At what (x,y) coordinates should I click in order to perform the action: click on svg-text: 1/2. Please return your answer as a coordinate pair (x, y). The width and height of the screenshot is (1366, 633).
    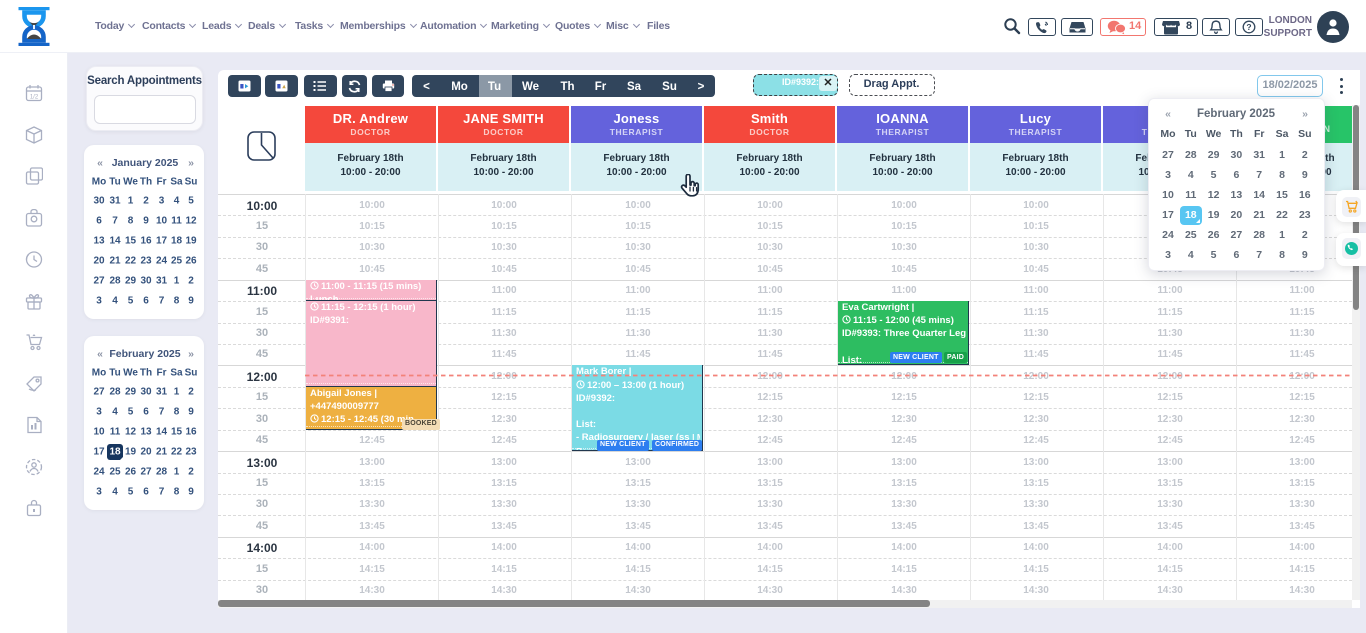
    Looking at the image, I should click on (34, 98).